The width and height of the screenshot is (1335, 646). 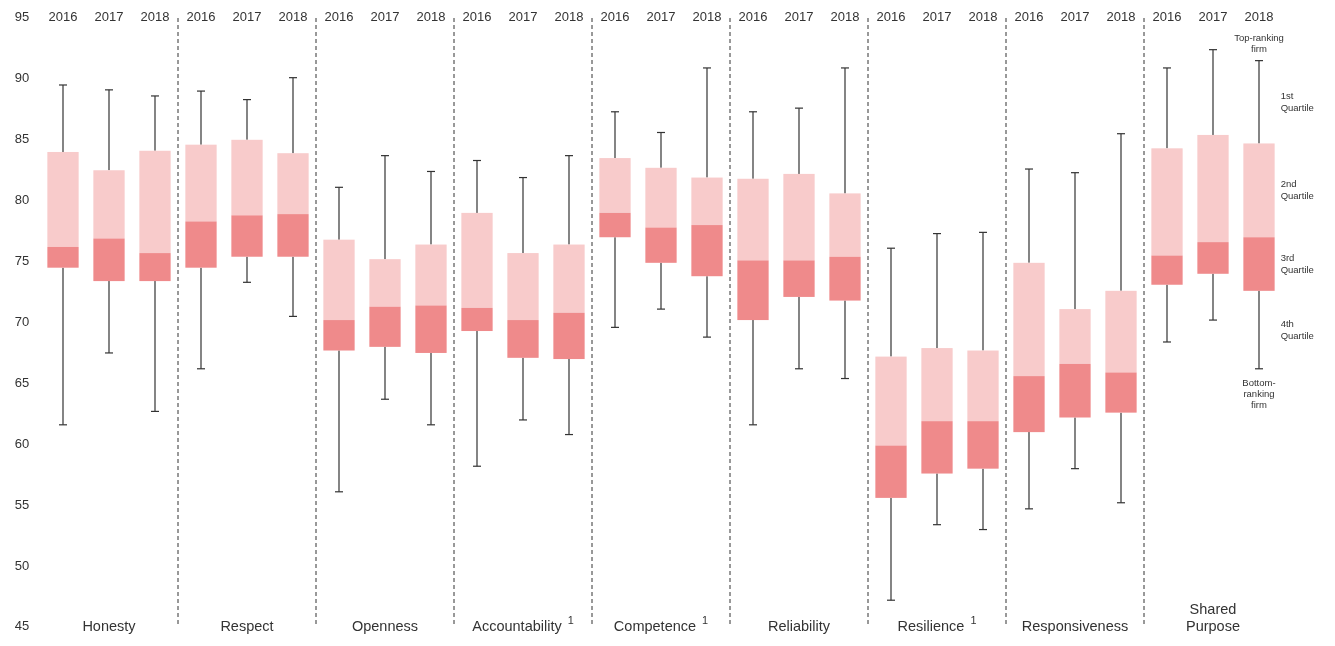 What do you see at coordinates (1075, 625) in the screenshot?
I see `x-axis-title: Responsiveness` at bounding box center [1075, 625].